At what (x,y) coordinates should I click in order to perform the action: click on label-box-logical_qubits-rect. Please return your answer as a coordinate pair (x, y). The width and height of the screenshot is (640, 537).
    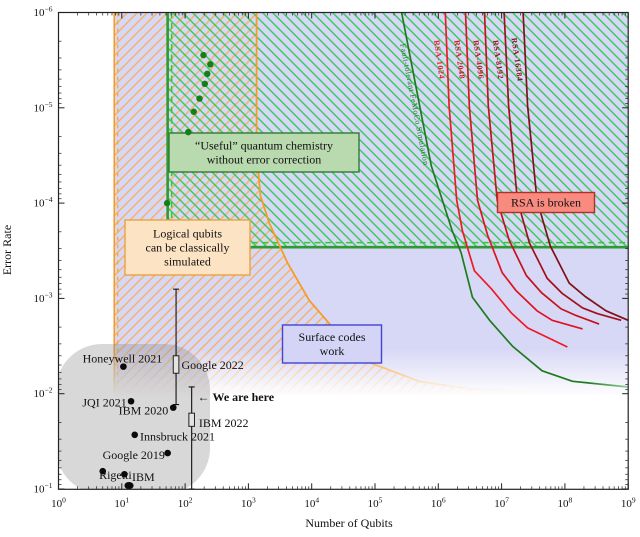
    Looking at the image, I should click on (187, 247).